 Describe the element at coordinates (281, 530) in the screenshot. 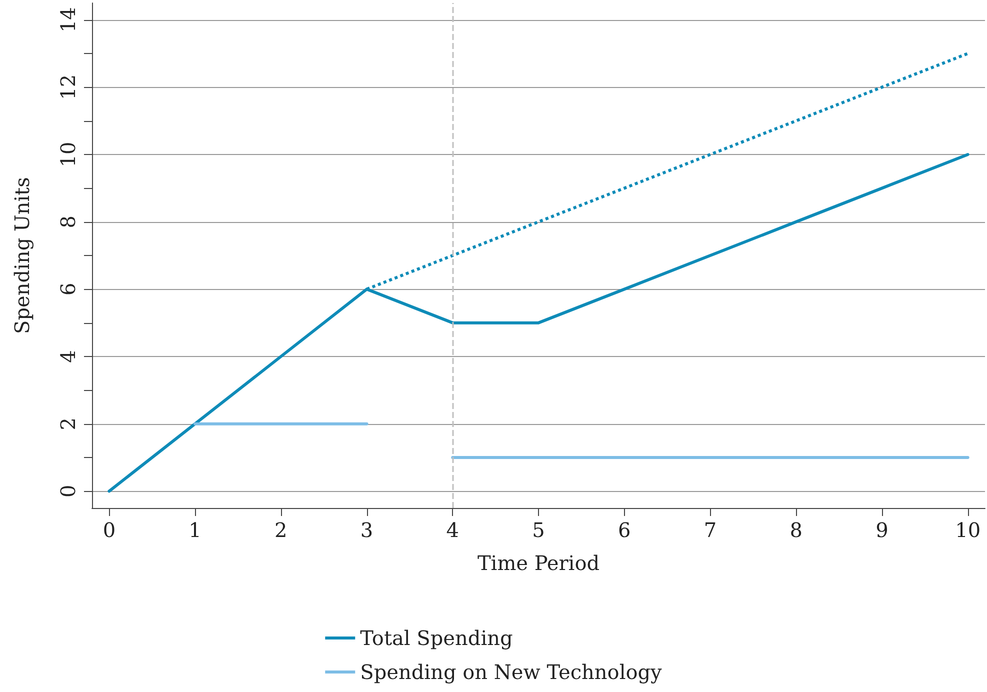

I see `x-tick-label: 2` at that location.